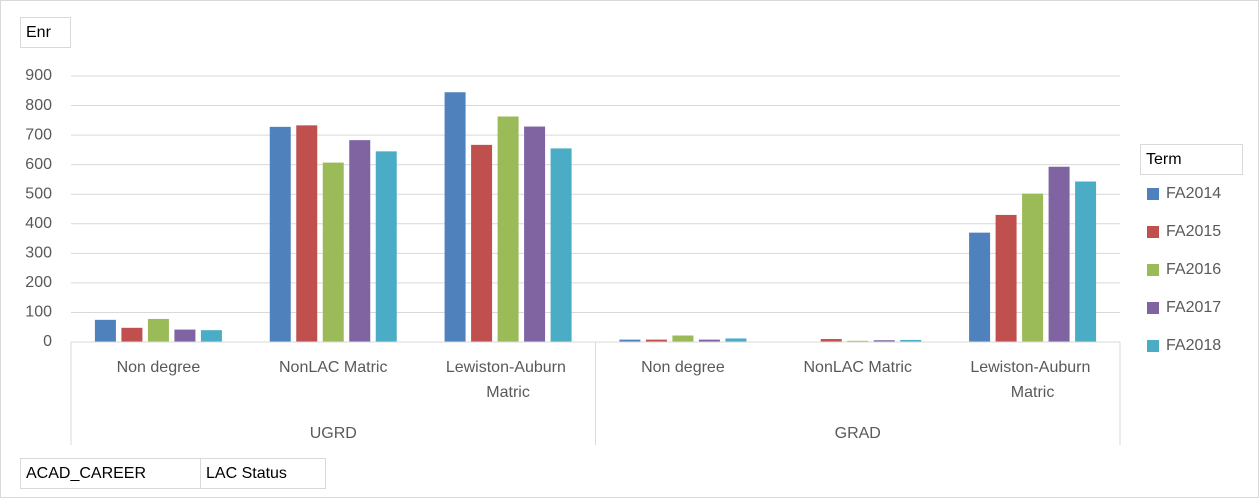 This screenshot has height=498, width=1259. What do you see at coordinates (39, 32) in the screenshot?
I see `y-axis-label: Enr` at bounding box center [39, 32].